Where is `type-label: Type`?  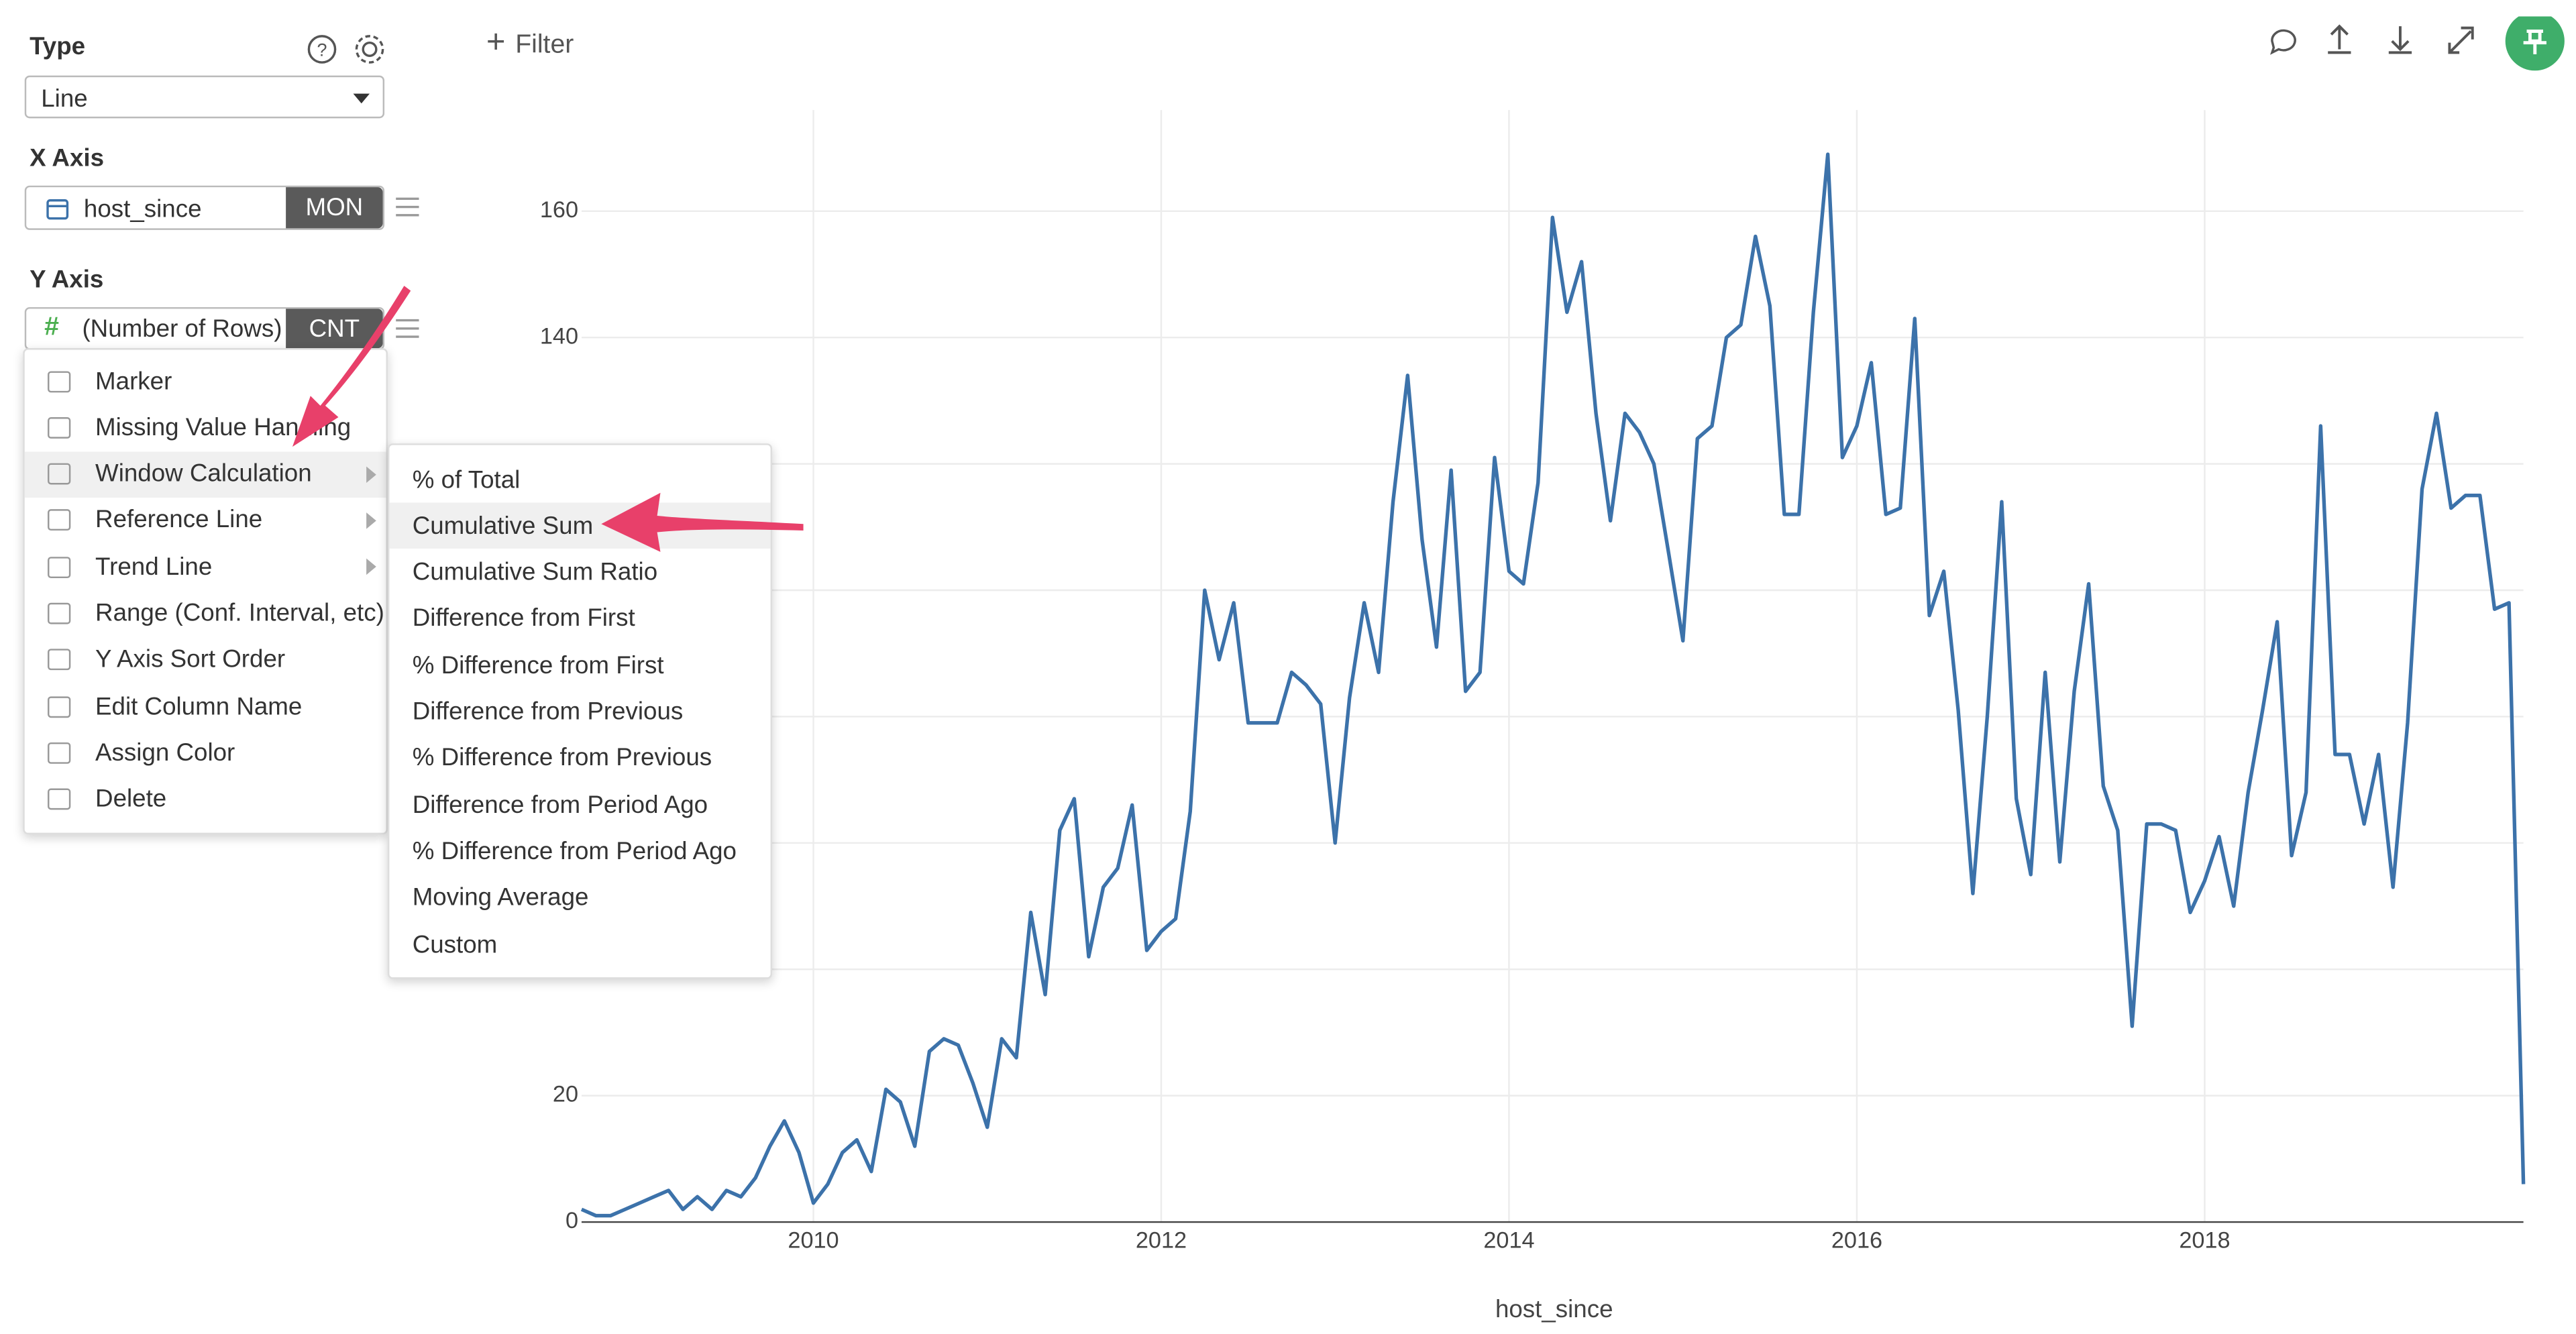 type-label: Type is located at coordinates (58, 46).